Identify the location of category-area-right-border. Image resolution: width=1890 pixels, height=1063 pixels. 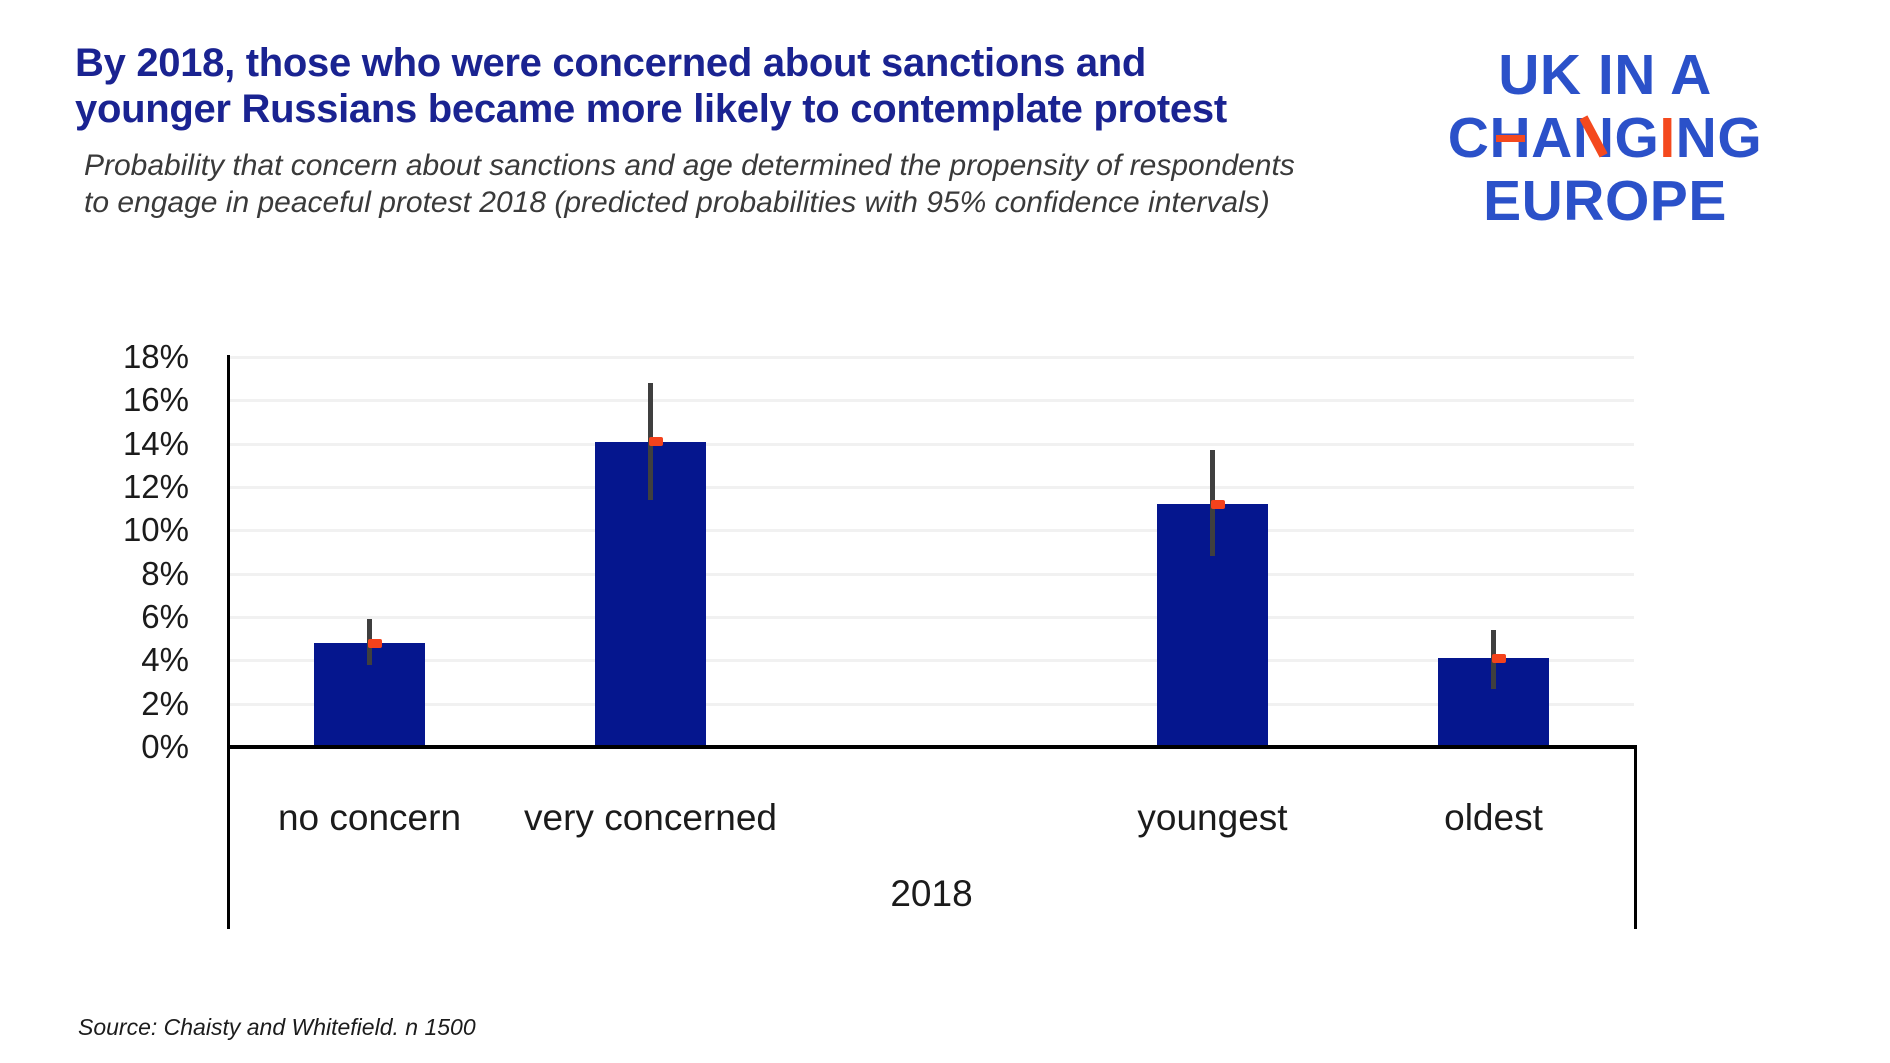
(1635, 837).